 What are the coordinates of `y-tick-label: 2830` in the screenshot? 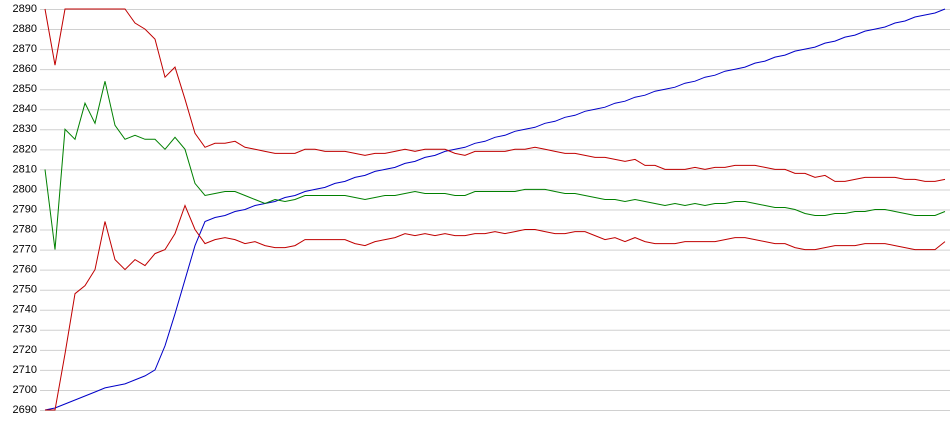 It's located at (25, 129).